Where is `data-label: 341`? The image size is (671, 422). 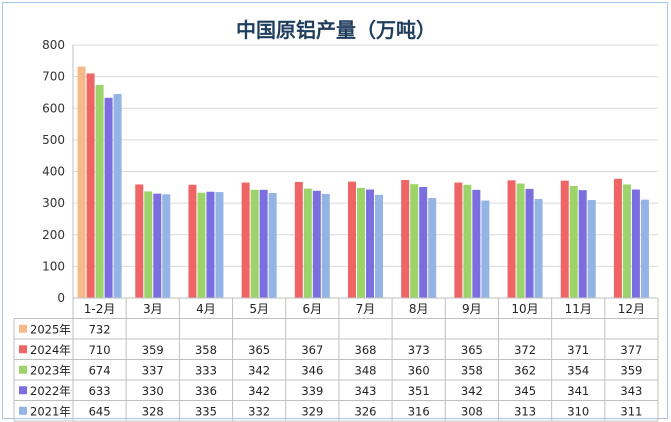 data-label: 341 is located at coordinates (578, 391).